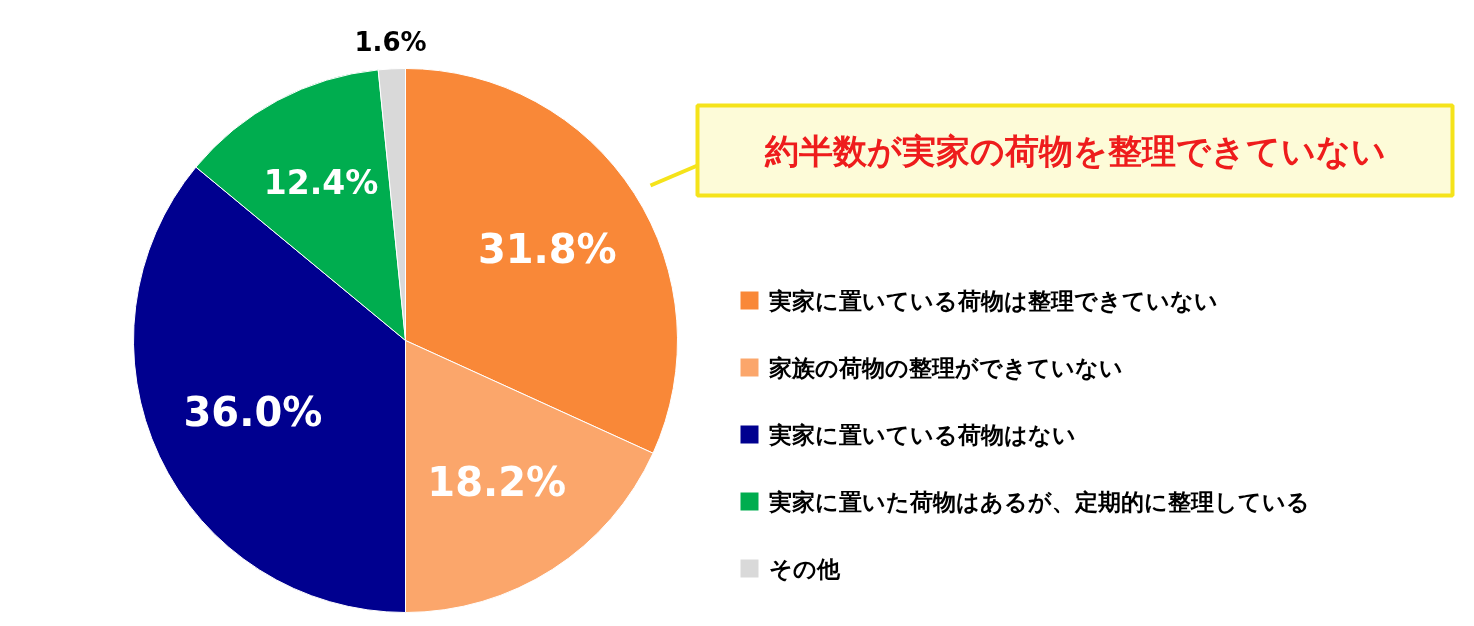  I want to click on text: 約半数が実家の荷物を整理できていない, so click(1074, 150).